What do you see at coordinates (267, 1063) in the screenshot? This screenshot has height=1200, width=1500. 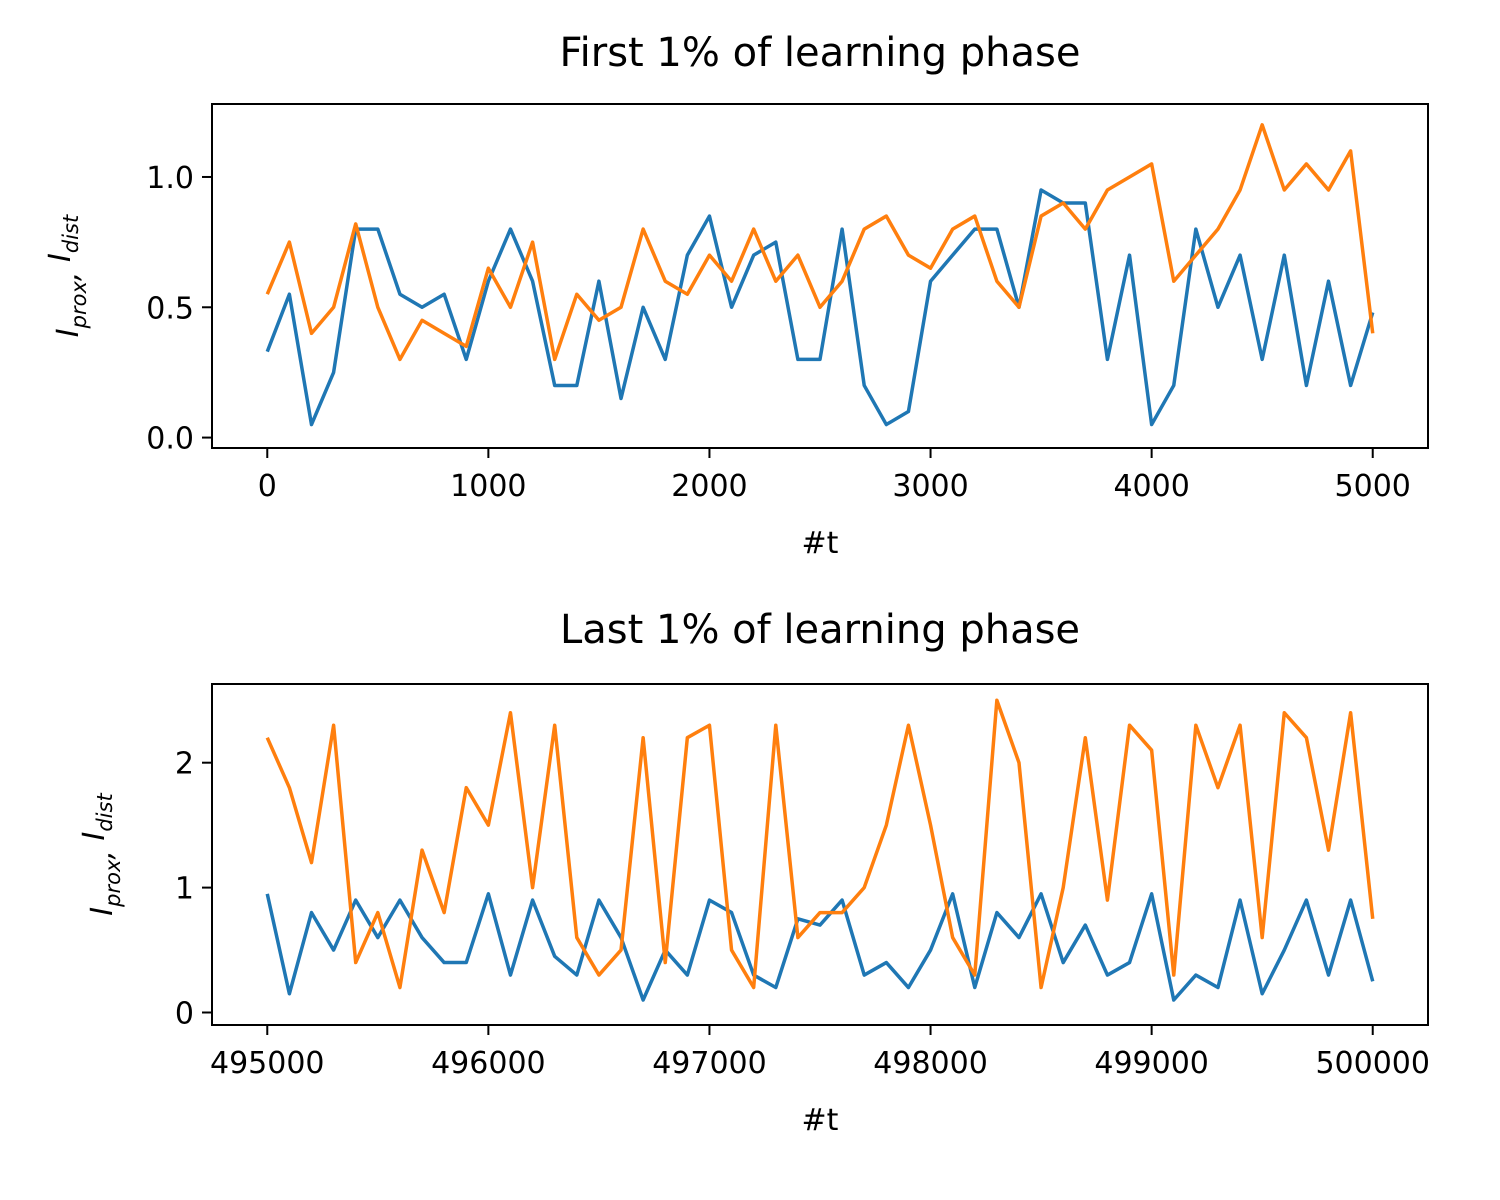 I see `x-tick-label: 495000` at bounding box center [267, 1063].